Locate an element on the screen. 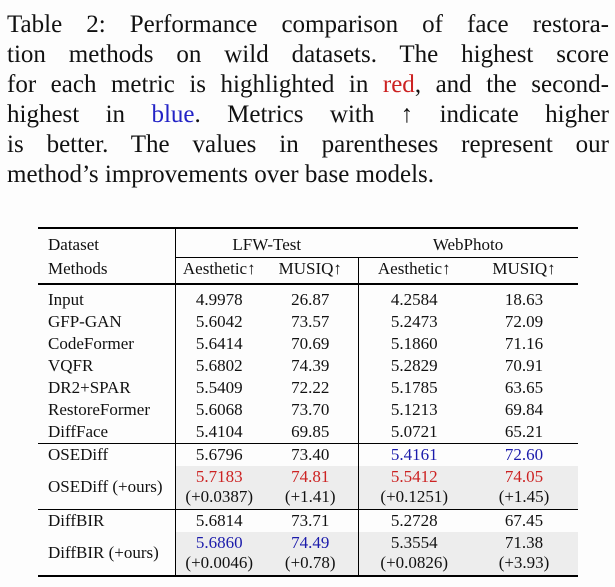 This screenshot has height=587, width=615. table-row-dr2-spar: DR2+SPAR 5.5409 72.22 5.1785 63.65 is located at coordinates (308, 388).